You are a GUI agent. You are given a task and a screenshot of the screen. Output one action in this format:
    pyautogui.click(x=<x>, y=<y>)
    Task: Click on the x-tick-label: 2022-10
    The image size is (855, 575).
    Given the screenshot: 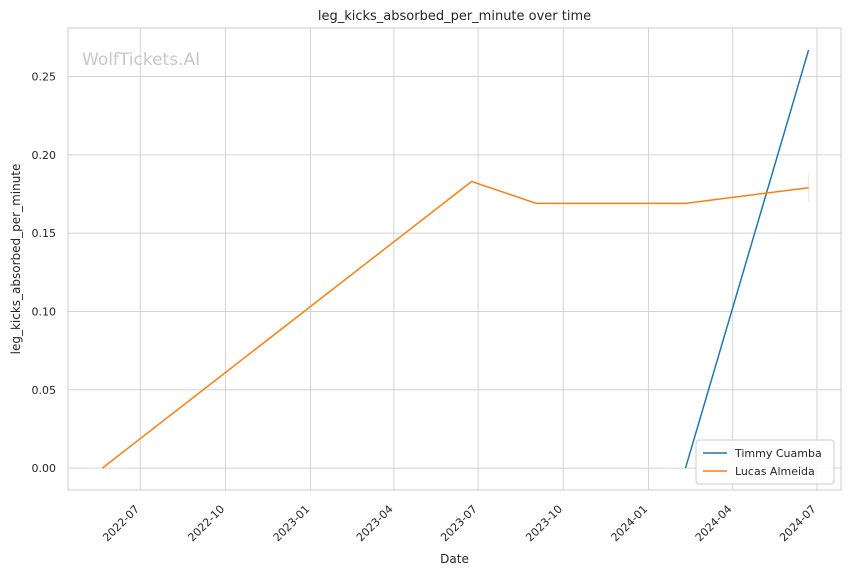 What is the action you would take?
    pyautogui.click(x=206, y=524)
    